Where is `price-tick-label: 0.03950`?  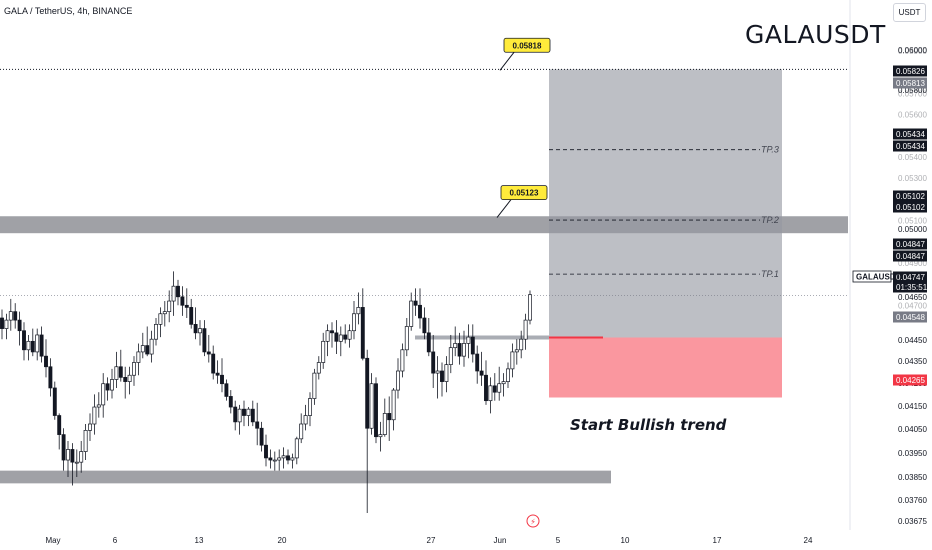 price-tick-label: 0.03950 is located at coordinates (912, 453).